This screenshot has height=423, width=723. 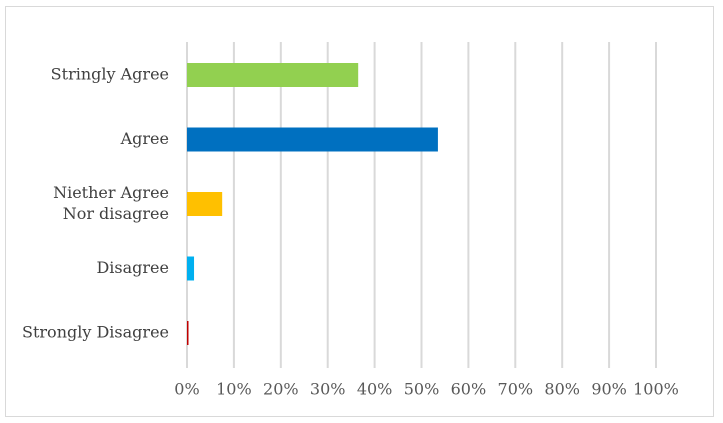 I want to click on x-tick-label: 0%, so click(x=186, y=389).